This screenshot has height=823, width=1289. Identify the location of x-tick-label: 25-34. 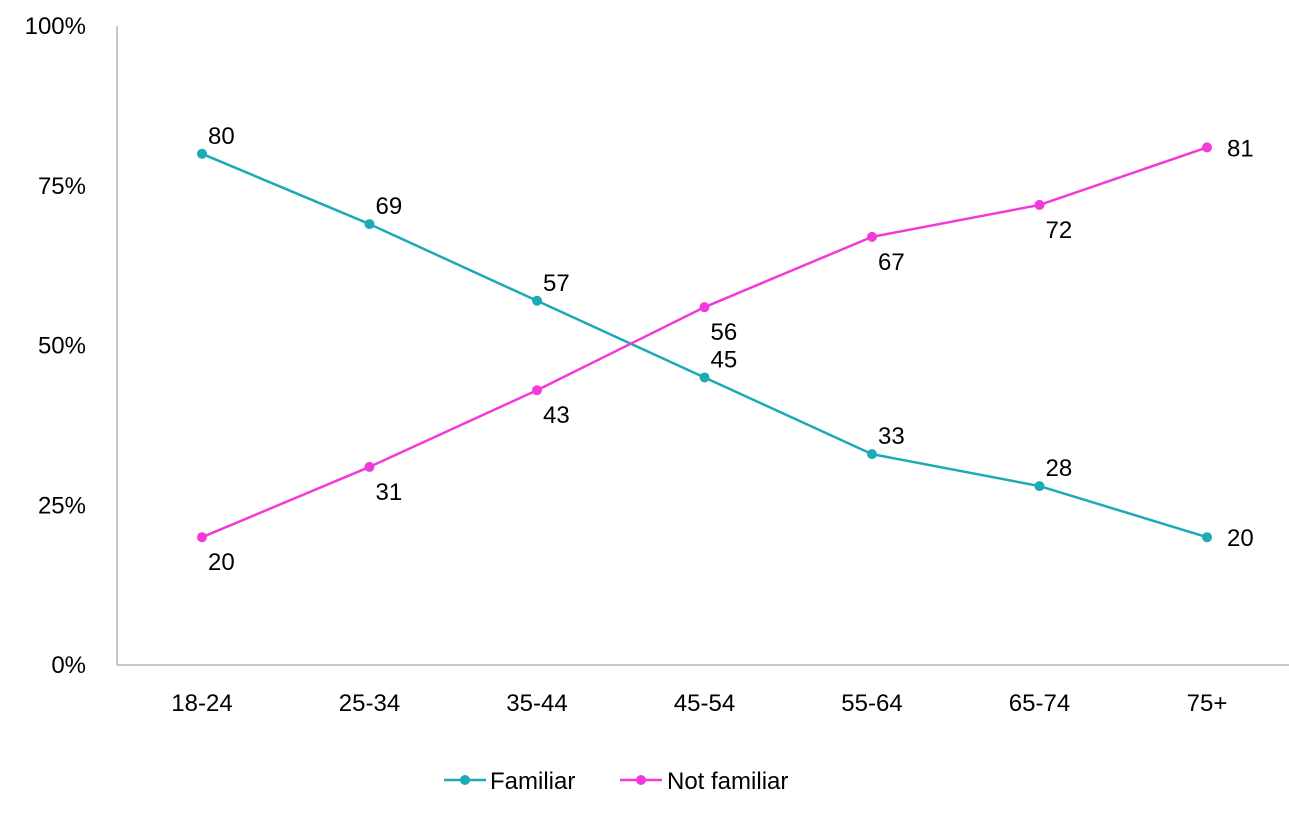
(369, 703).